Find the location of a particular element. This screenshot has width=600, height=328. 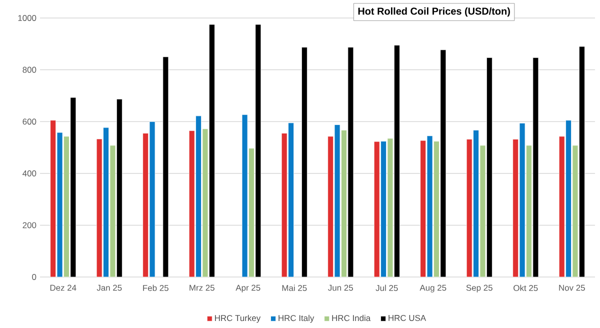

x-tick-label: Apr 25 is located at coordinates (248, 288).